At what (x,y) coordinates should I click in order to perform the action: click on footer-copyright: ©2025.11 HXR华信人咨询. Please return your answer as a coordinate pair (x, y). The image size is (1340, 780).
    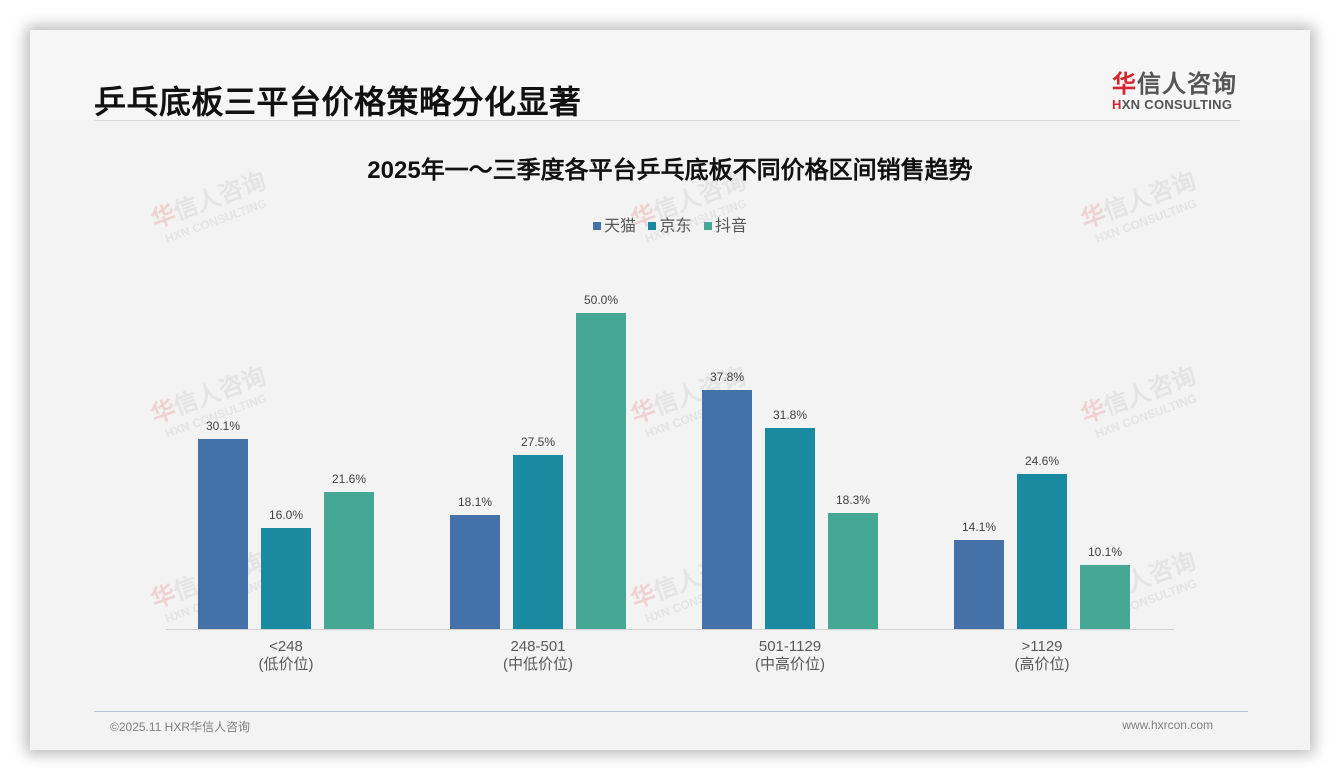
    Looking at the image, I should click on (180, 727).